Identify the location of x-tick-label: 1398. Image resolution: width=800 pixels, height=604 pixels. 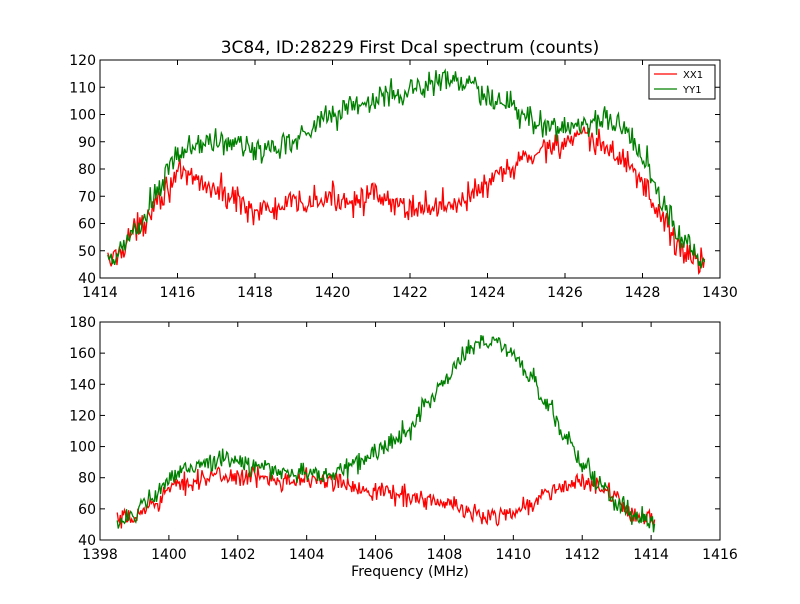
(100, 555).